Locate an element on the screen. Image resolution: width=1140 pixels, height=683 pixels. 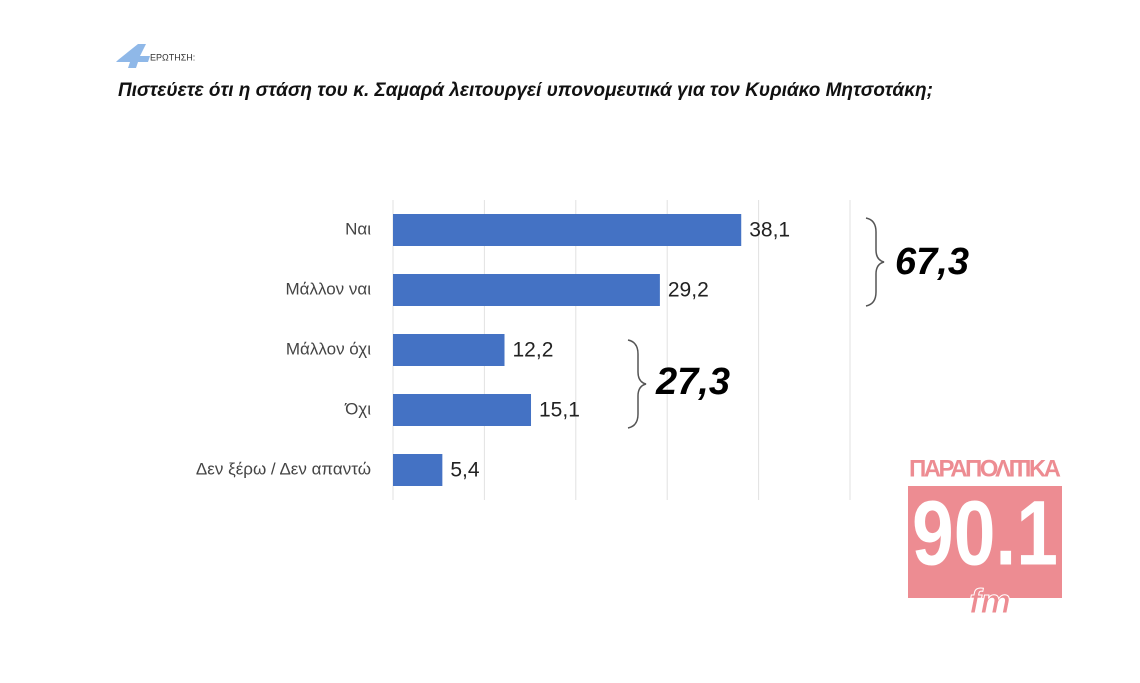
watermark: ΠΑΡΑΠΟΛΙΤΙΚΑ 90.1 fm is located at coordinates (985, 538).